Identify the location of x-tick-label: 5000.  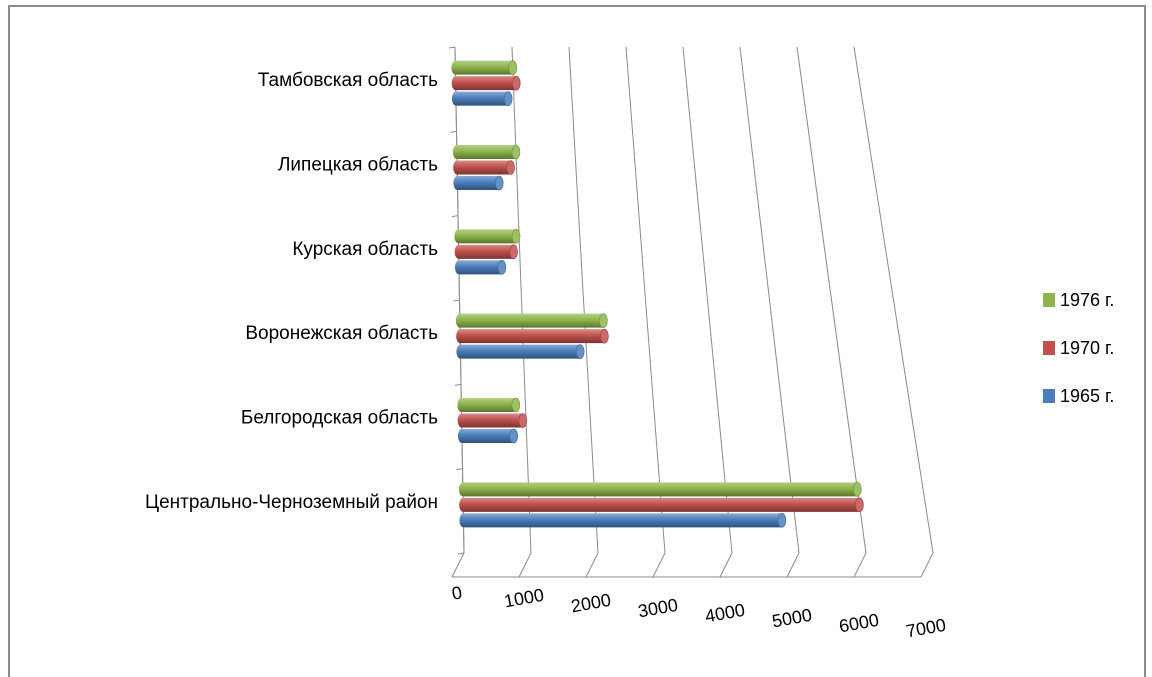
(792, 618).